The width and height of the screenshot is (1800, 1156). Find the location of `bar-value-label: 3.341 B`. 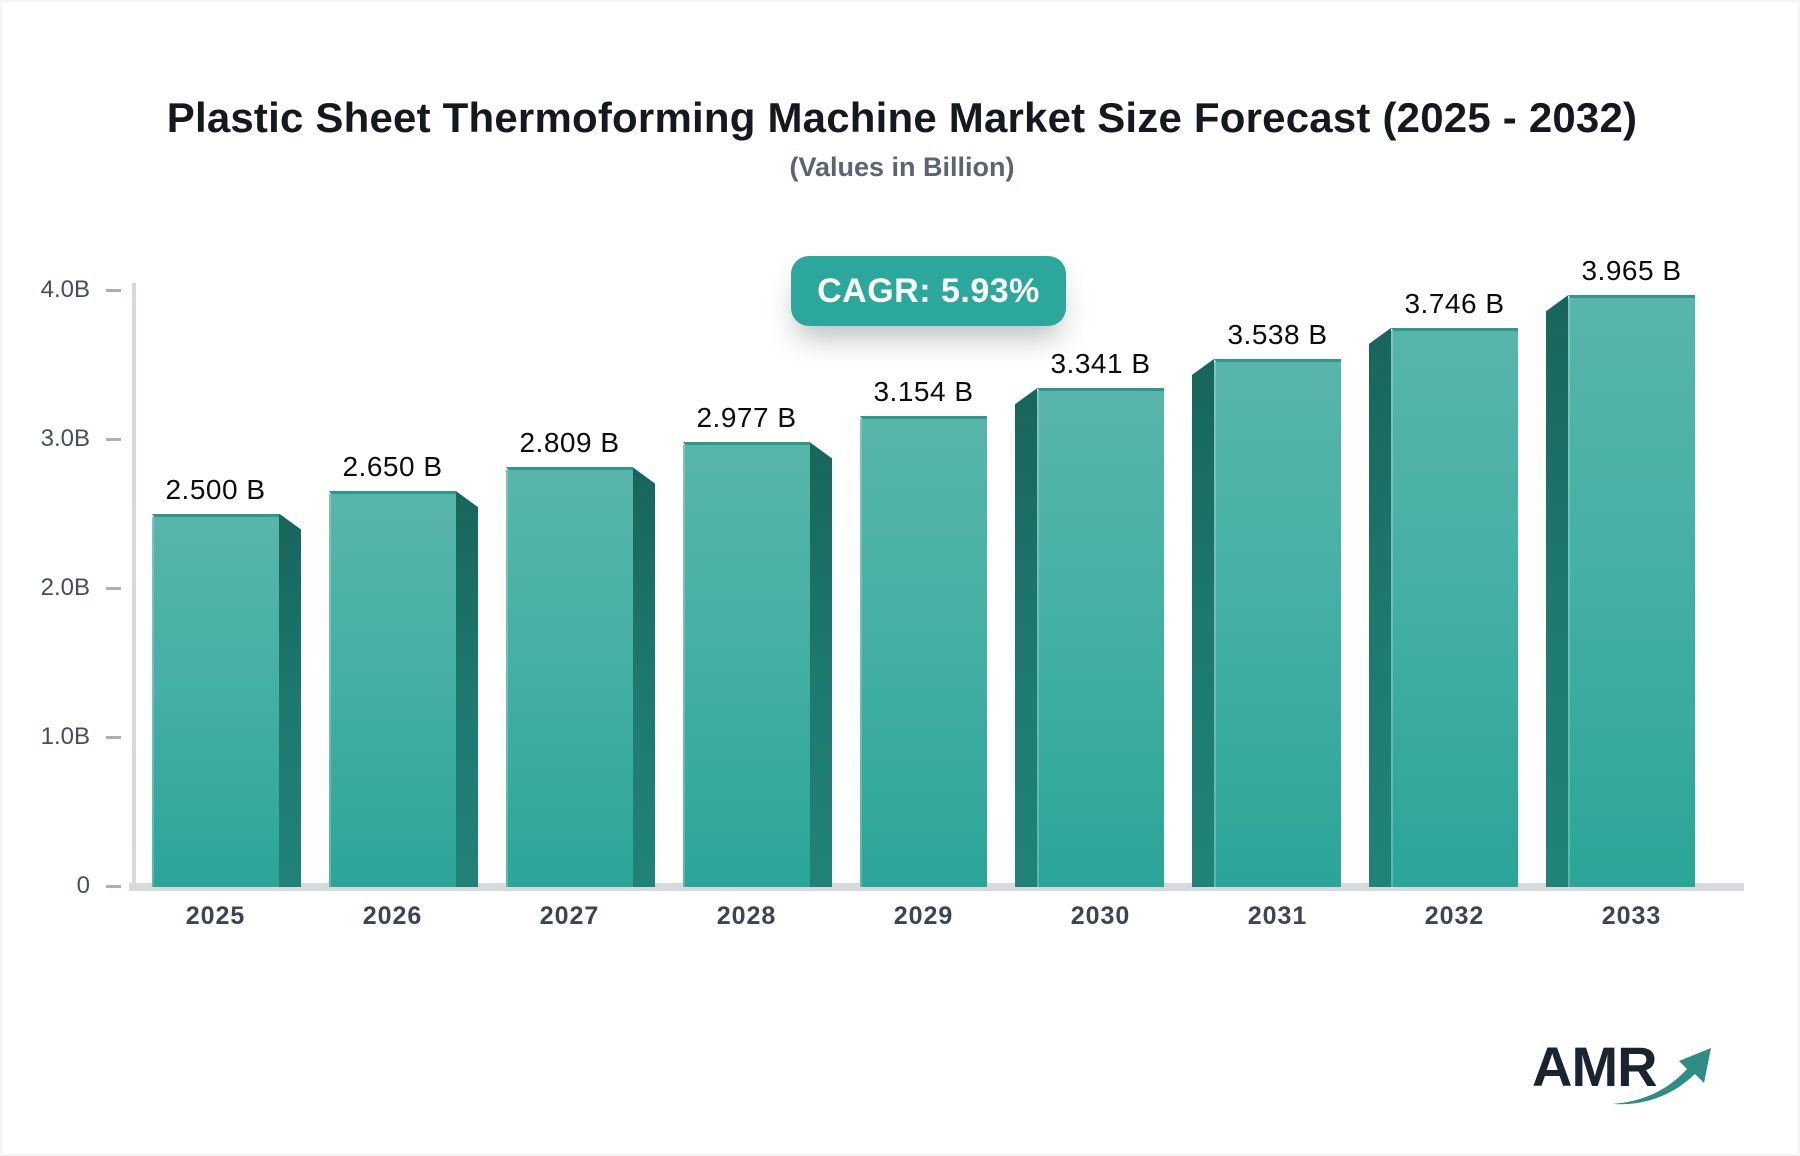

bar-value-label: 3.341 B is located at coordinates (1100, 364).